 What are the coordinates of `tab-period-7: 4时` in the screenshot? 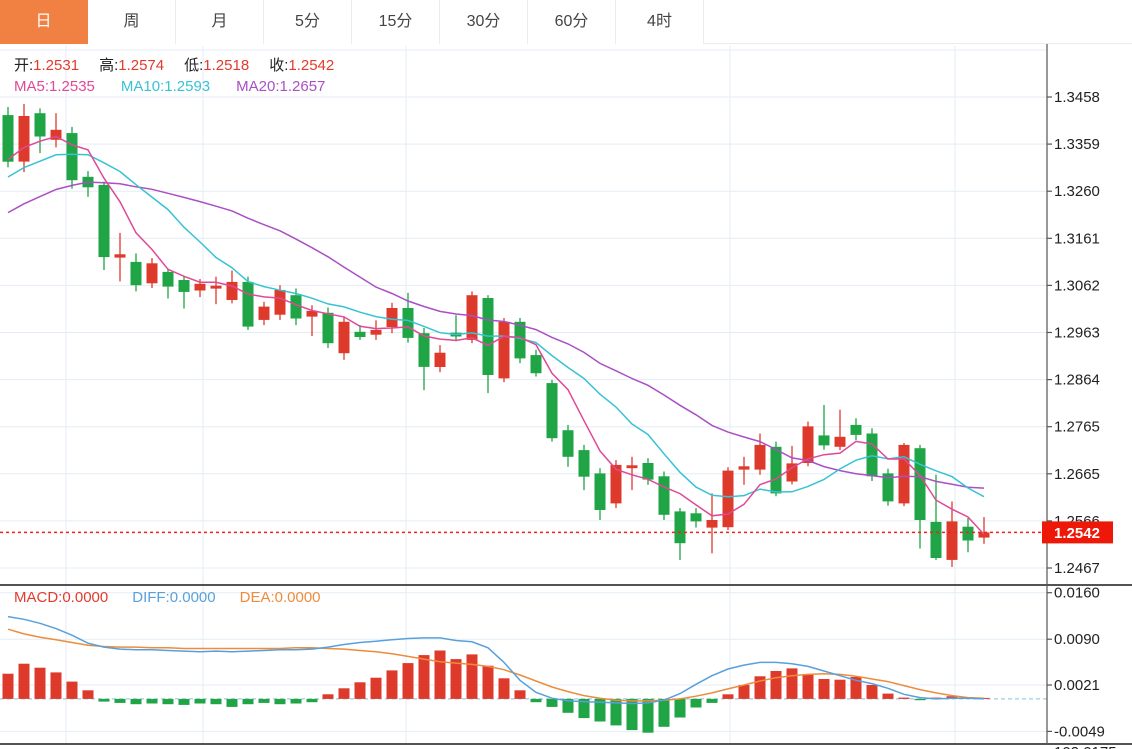 It's located at (660, 22).